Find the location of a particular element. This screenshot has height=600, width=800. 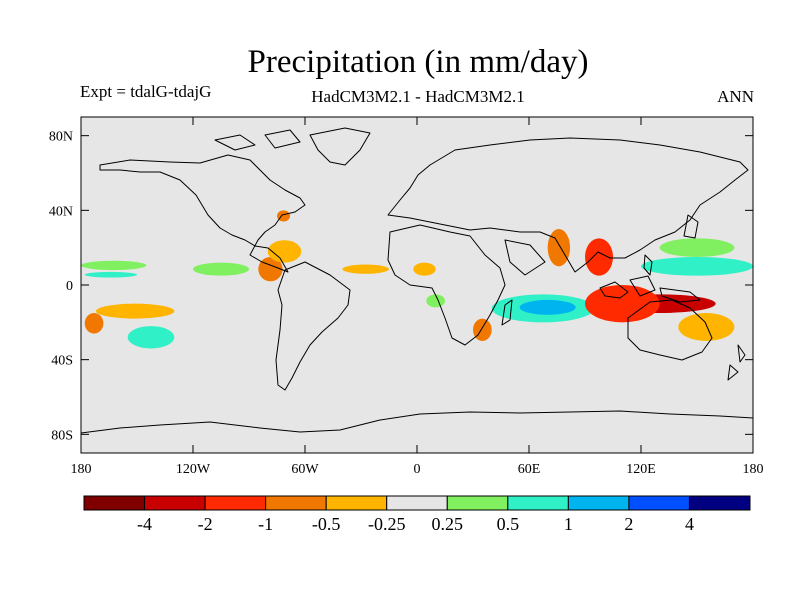

season-label: ANN is located at coordinates (735, 96).